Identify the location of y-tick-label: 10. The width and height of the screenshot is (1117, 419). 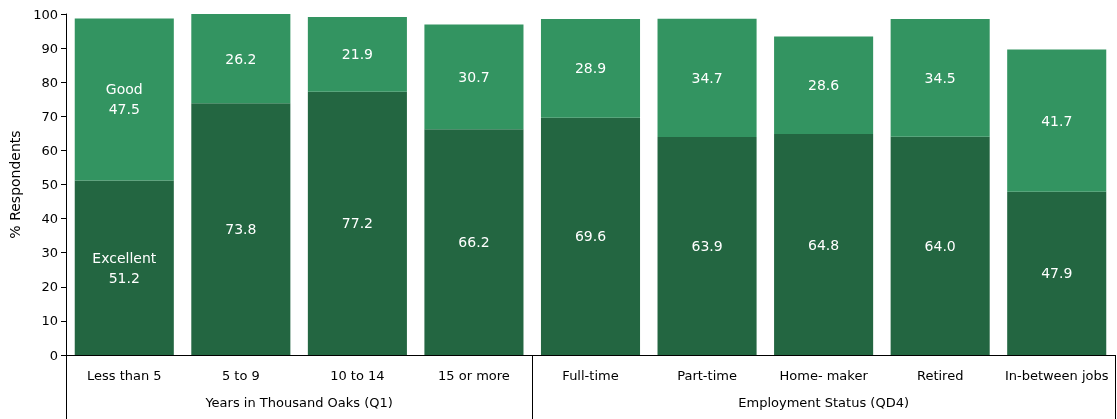
(49, 321).